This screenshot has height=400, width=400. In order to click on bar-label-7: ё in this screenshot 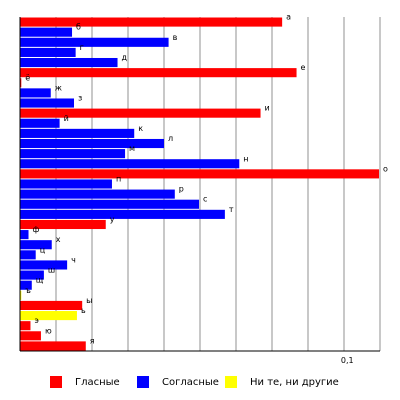, I will do `click(27, 77)`.